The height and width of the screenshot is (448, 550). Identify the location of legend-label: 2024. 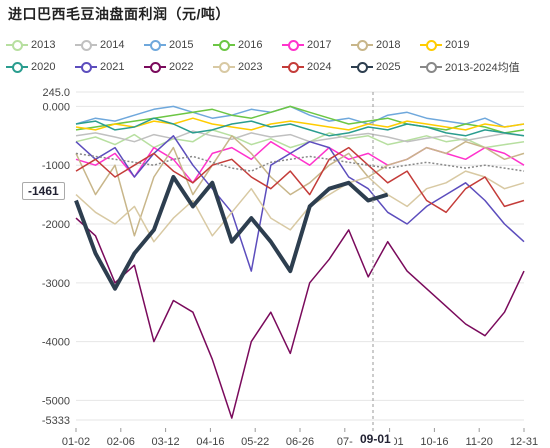
(319, 67).